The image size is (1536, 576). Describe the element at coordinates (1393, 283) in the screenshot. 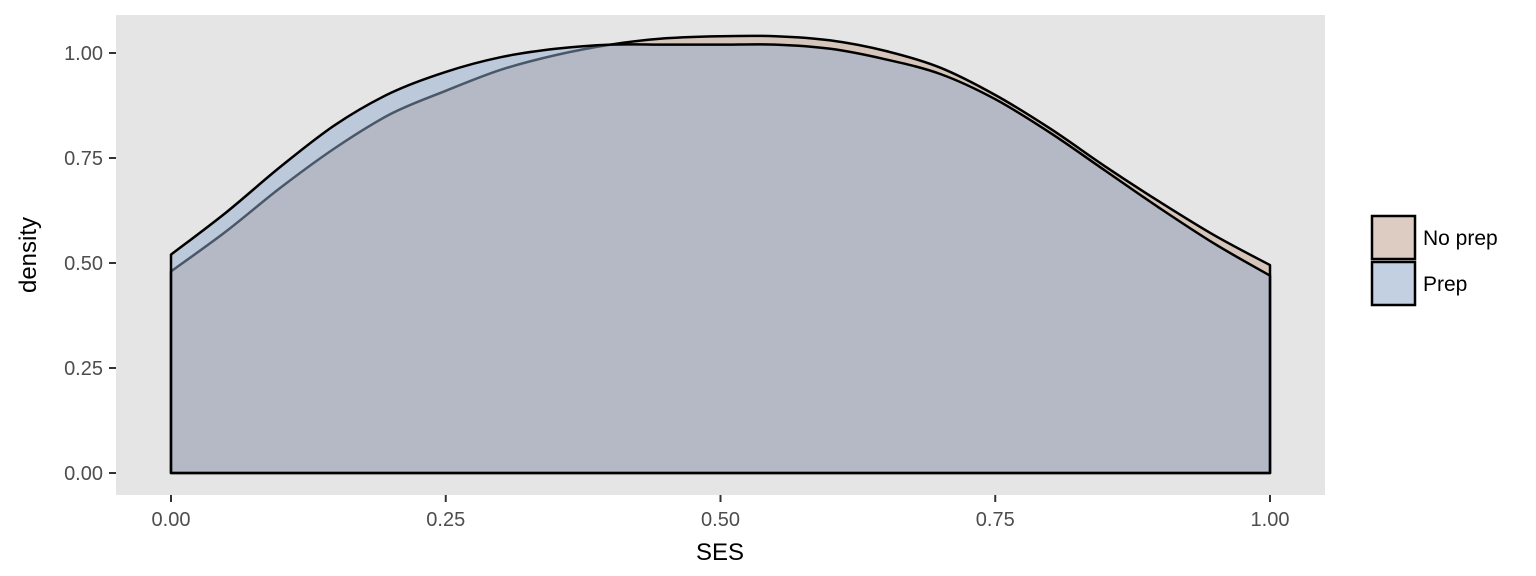

I see `legend-swatch-prep` at that location.